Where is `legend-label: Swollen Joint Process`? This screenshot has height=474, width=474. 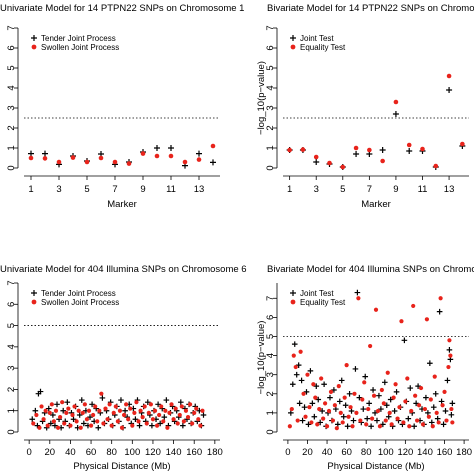
legend-label: Swollen Joint Process is located at coordinates (80, 302).